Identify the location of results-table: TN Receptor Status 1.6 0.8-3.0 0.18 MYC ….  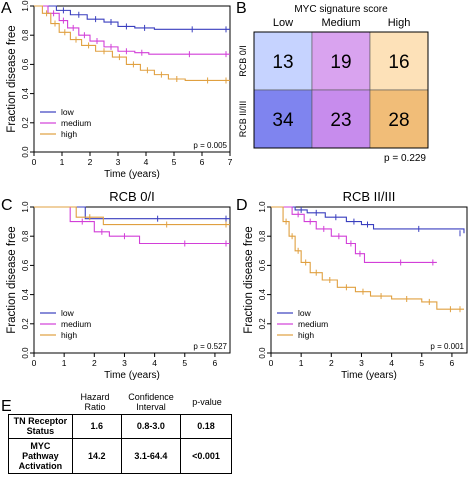
(120, 444).